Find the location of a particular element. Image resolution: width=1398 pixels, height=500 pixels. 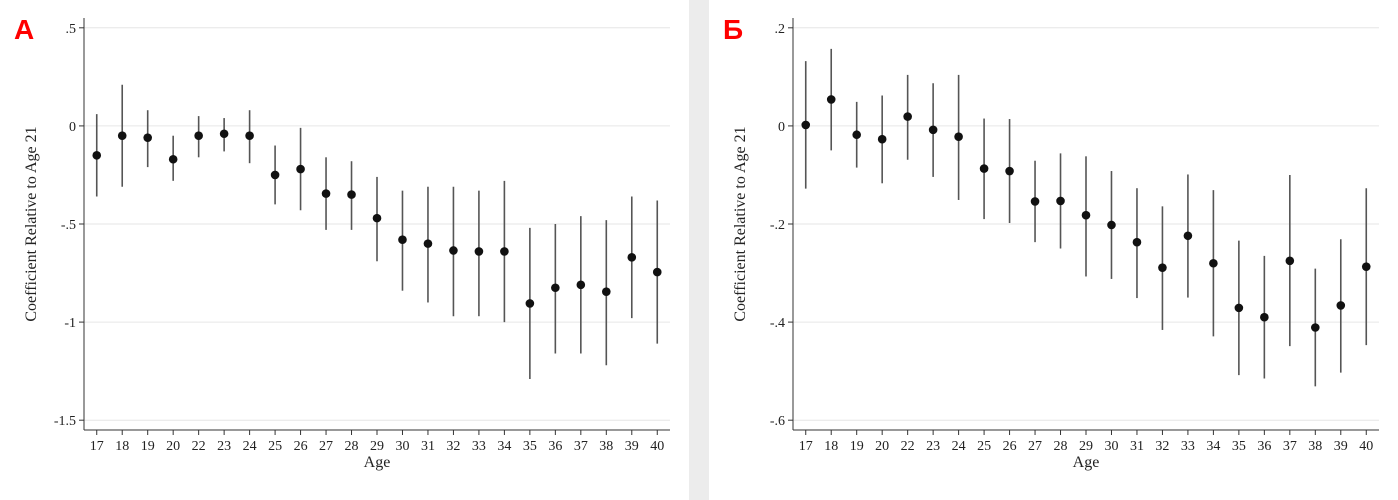

y-tick-label: .2 is located at coordinates (780, 29).